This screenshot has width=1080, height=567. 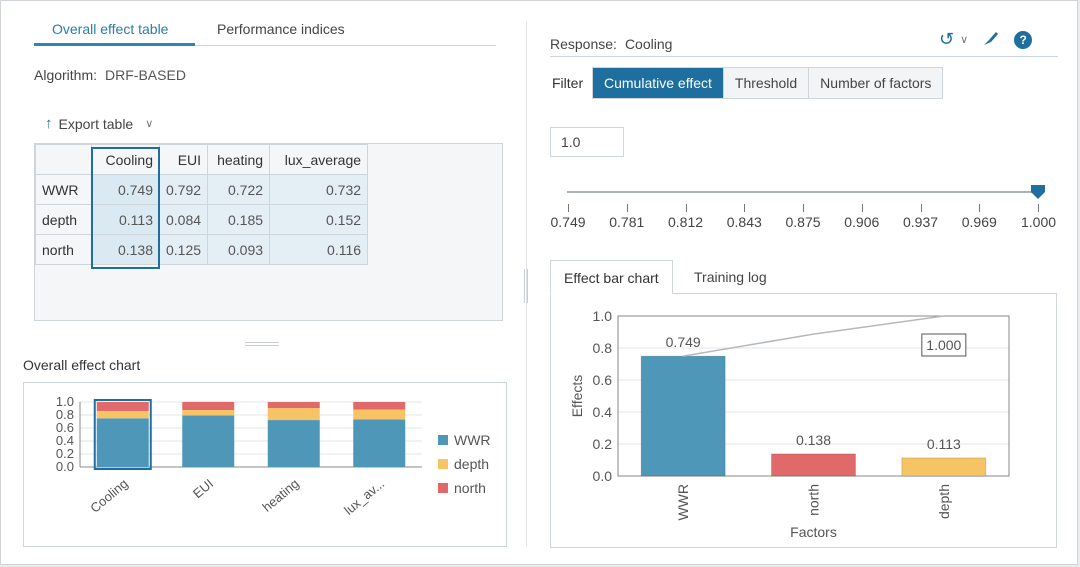 What do you see at coordinates (568, 222) in the screenshot?
I see `slider-tick-label: 0.749` at bounding box center [568, 222].